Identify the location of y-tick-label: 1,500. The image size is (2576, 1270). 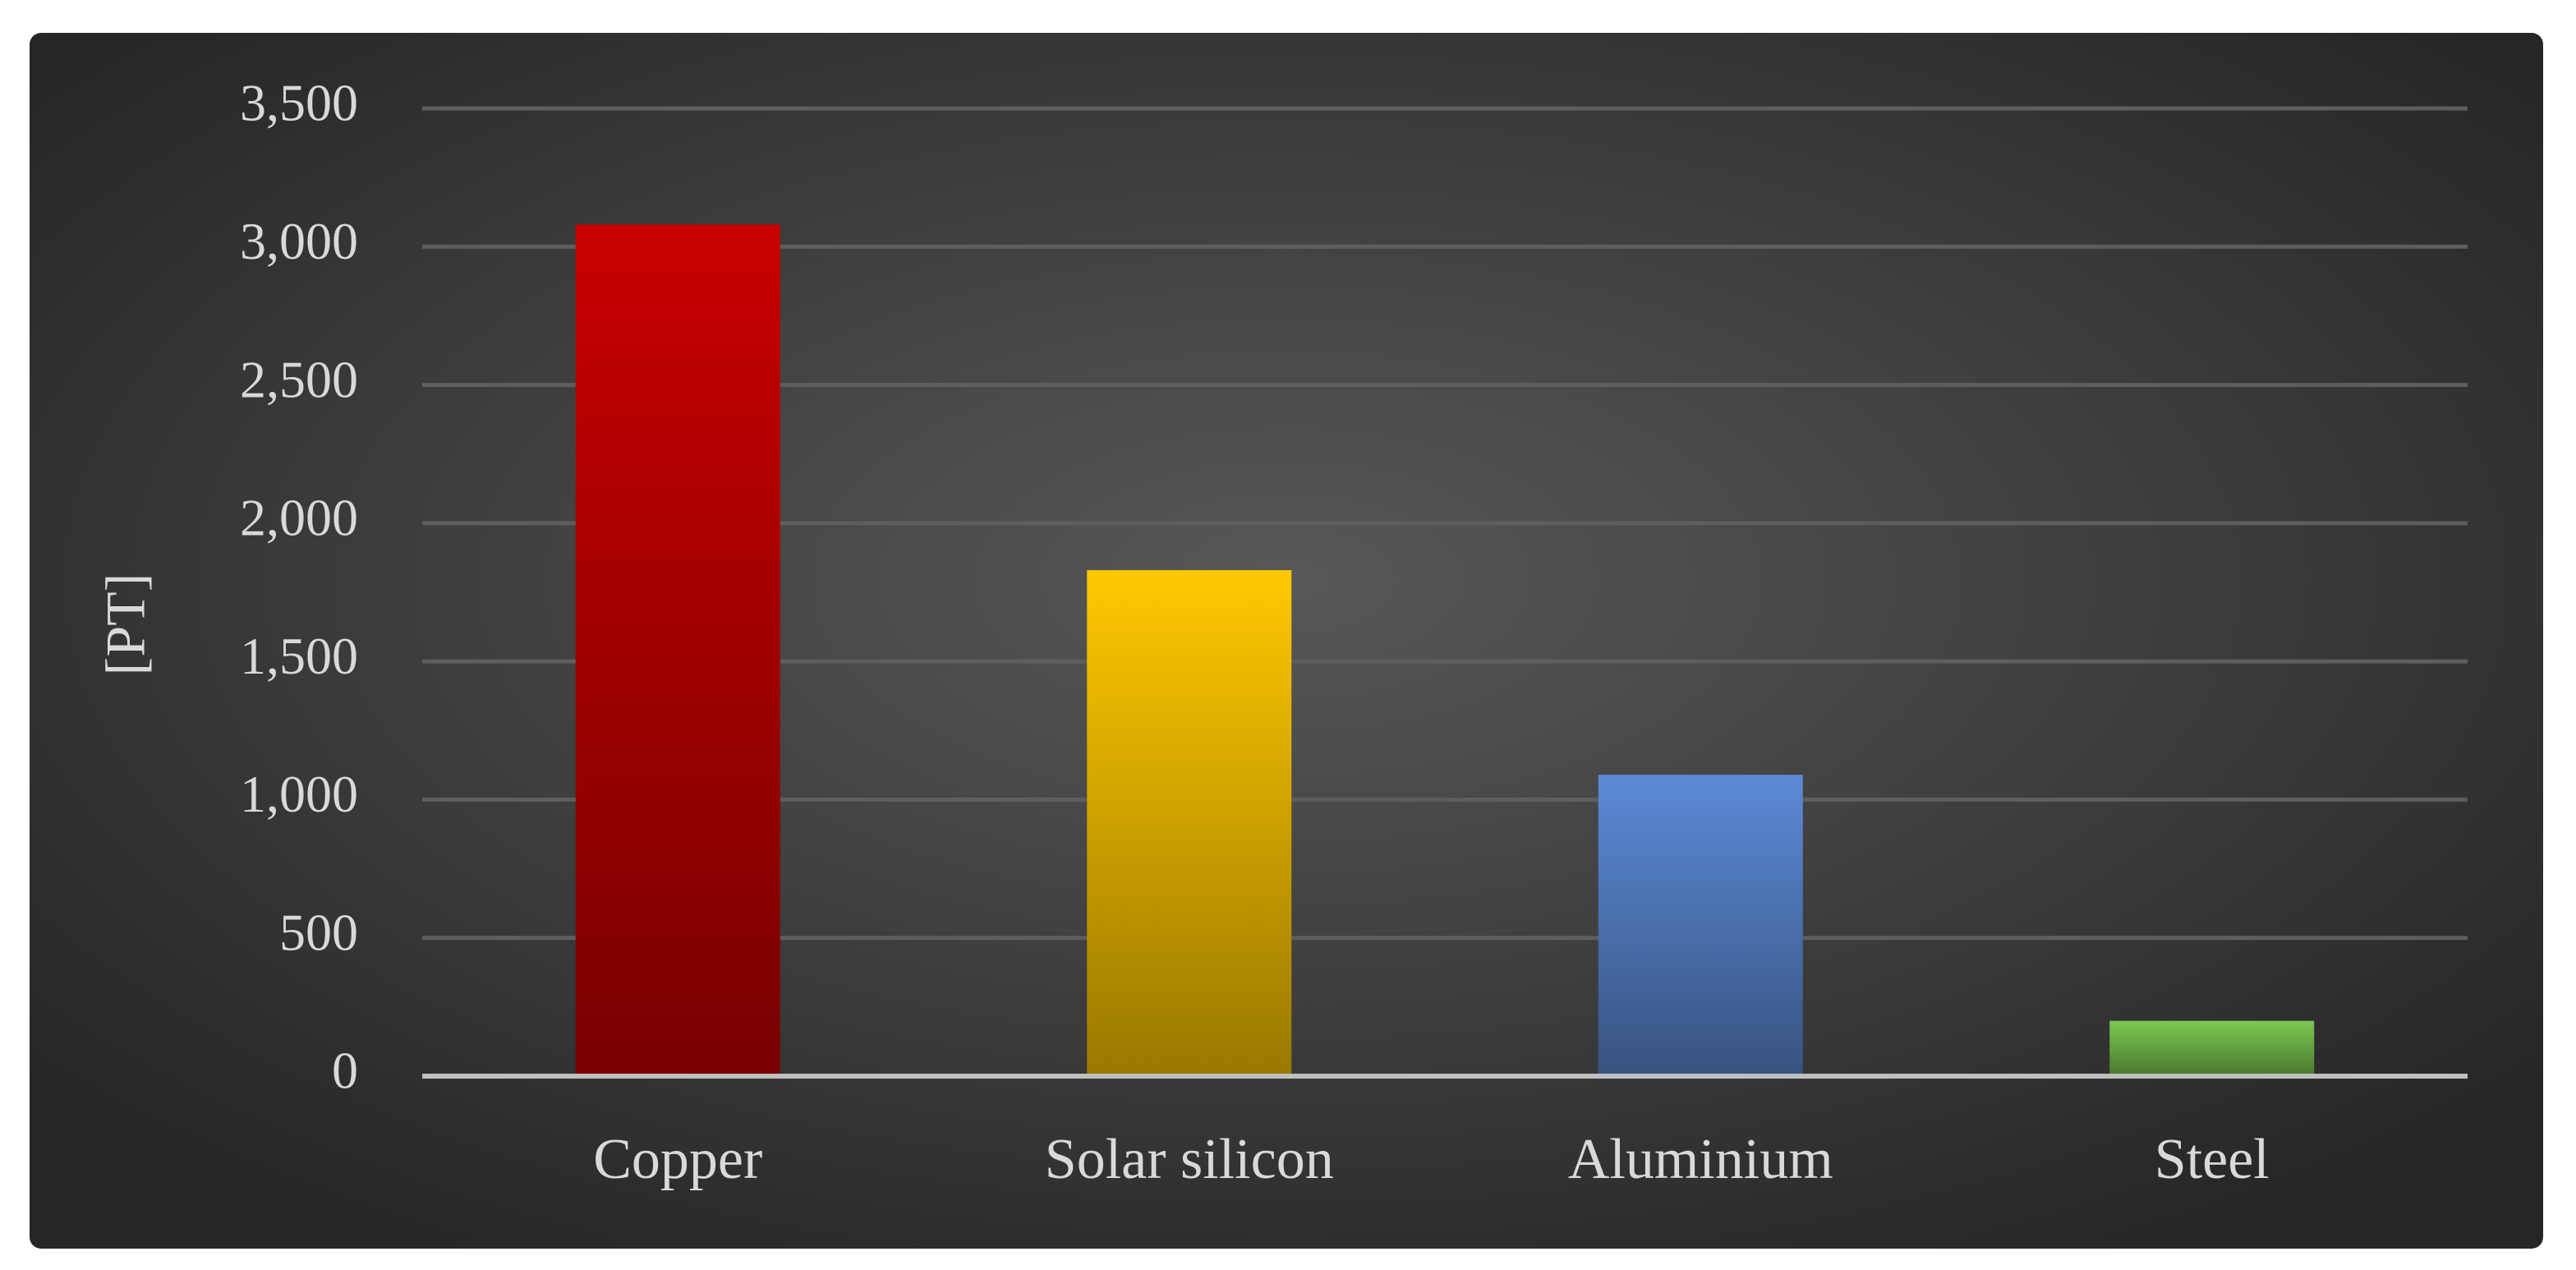
(299, 656).